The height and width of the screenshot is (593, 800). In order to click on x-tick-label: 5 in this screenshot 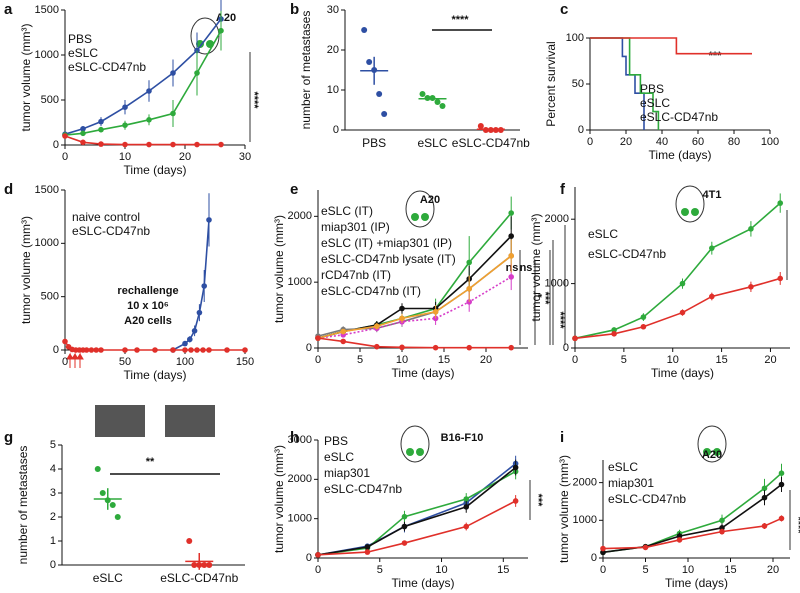, I will do `click(645, 570)`.